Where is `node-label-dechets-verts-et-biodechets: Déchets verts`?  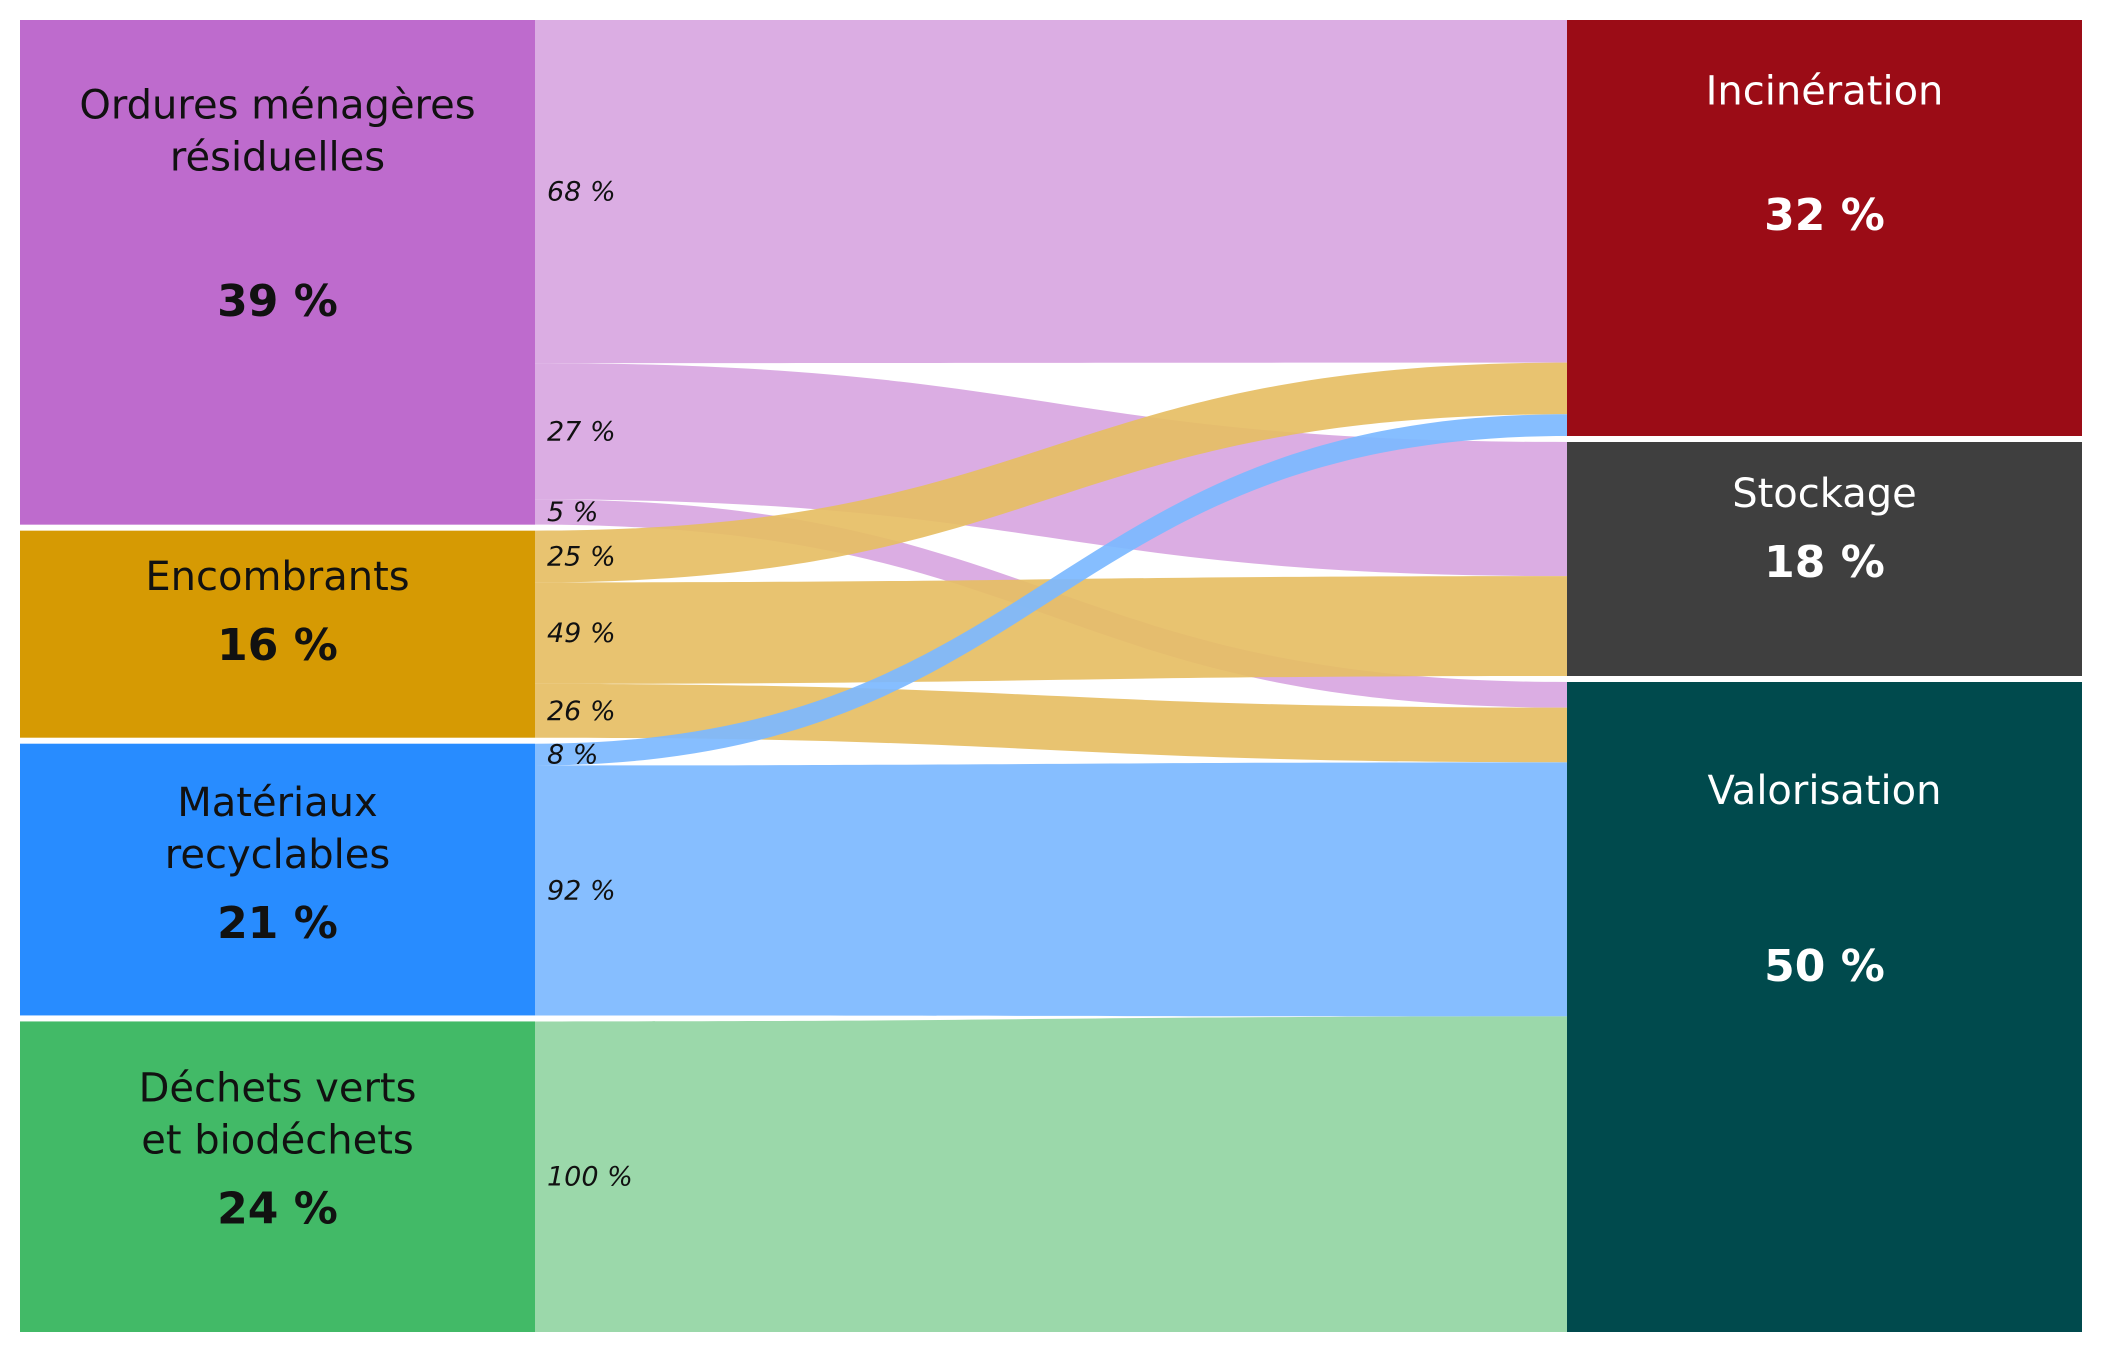
node-label-dechets-verts-et-biodechets: Déchets verts is located at coordinates (278, 1089).